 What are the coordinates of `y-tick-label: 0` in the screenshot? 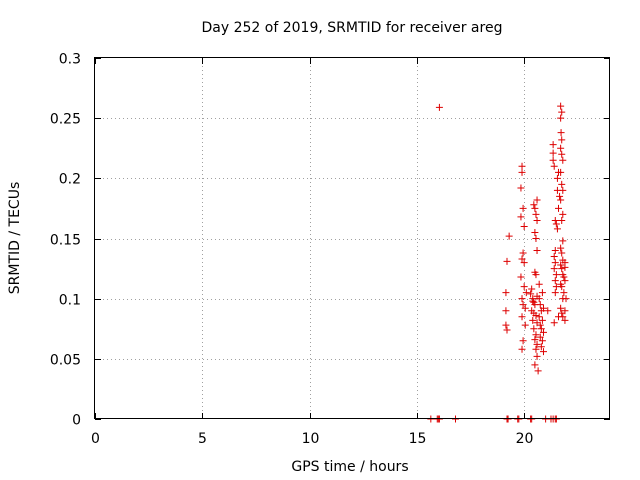 It's located at (76, 421).